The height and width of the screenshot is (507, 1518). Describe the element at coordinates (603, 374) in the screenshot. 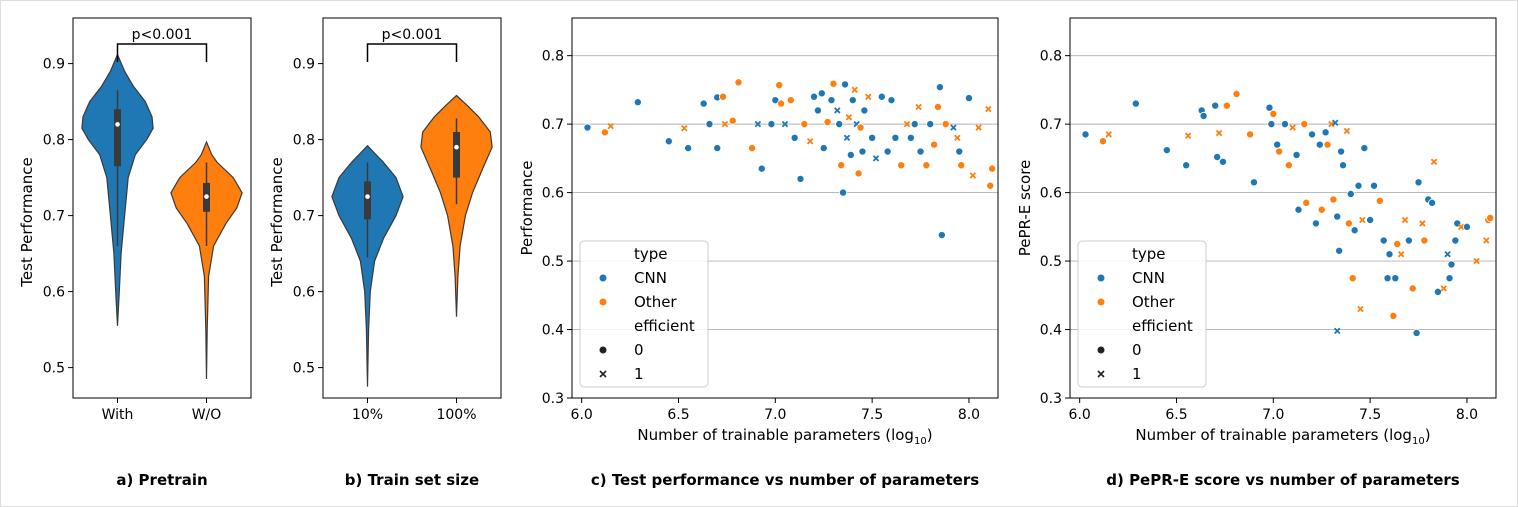

I see `c-legend-efficient-1-marker` at that location.